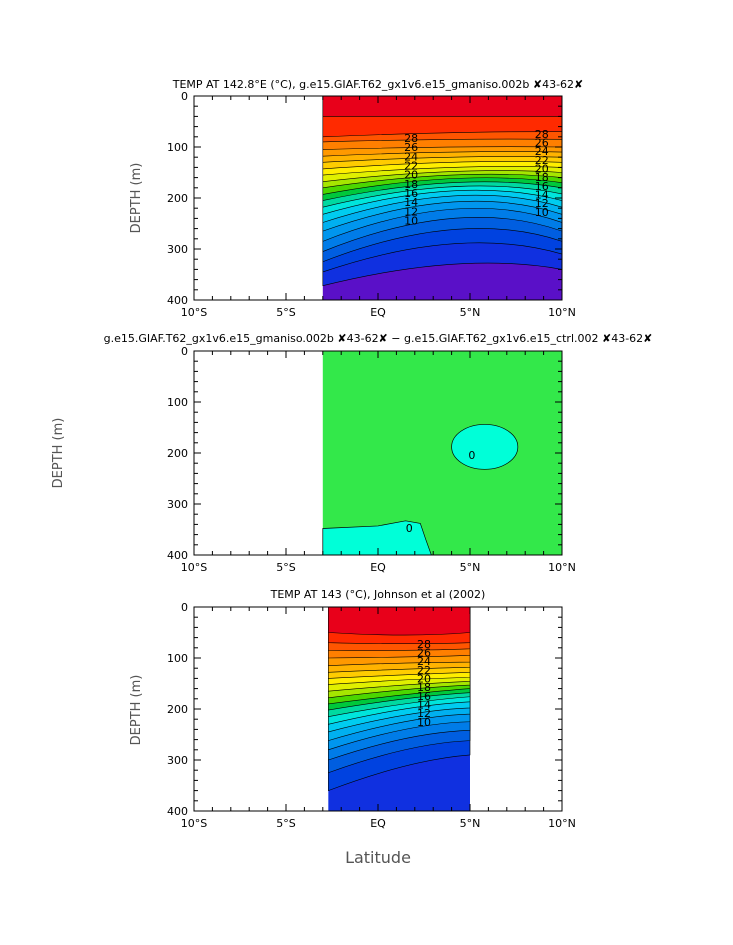 This screenshot has height=945, width=733. What do you see at coordinates (485, 447) in the screenshot?
I see `negative-anomaly-ellipse` at bounding box center [485, 447].